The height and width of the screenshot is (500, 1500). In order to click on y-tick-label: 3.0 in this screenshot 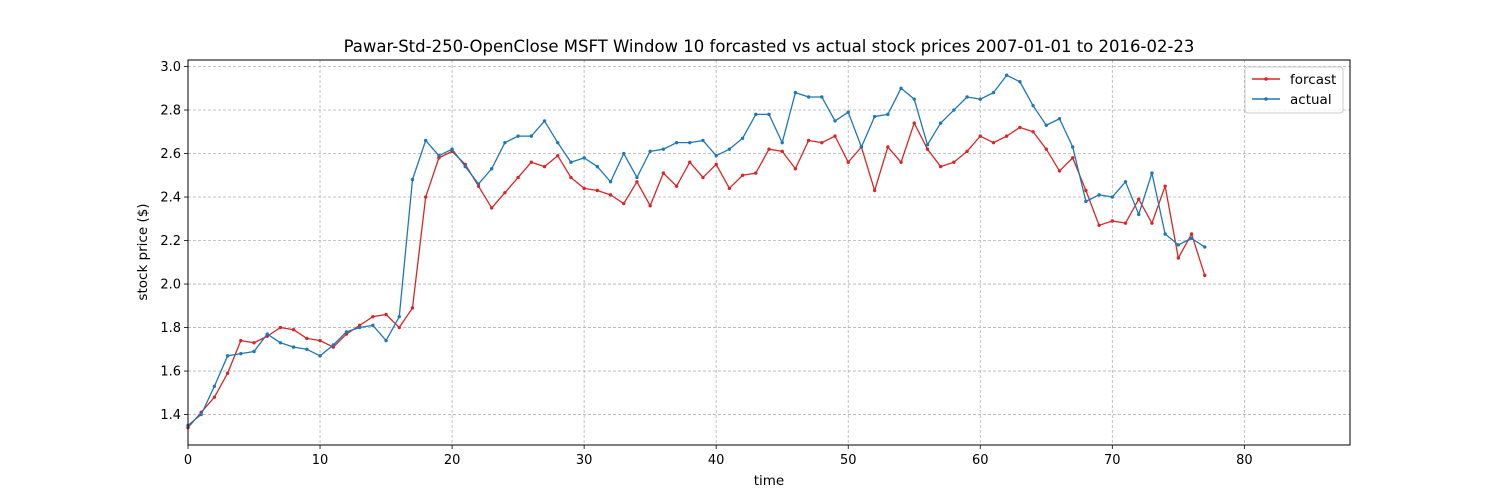, I will do `click(170, 67)`.